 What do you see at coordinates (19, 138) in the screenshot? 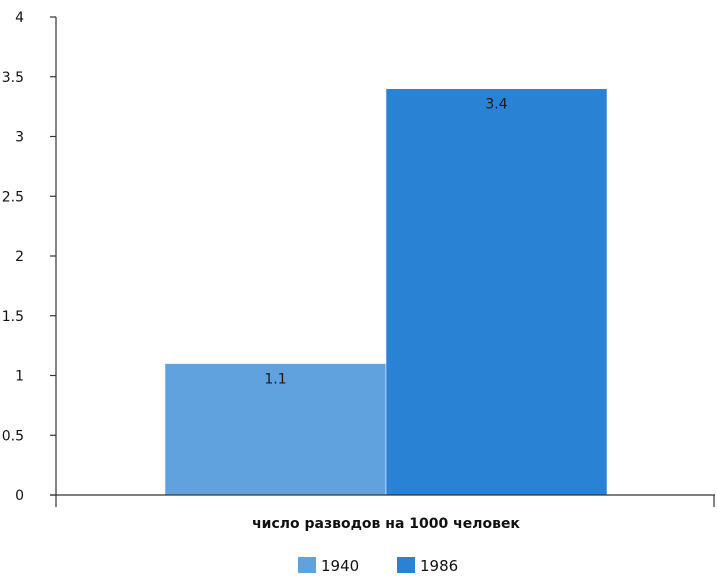
I see `y-tick-label: 3` at bounding box center [19, 138].